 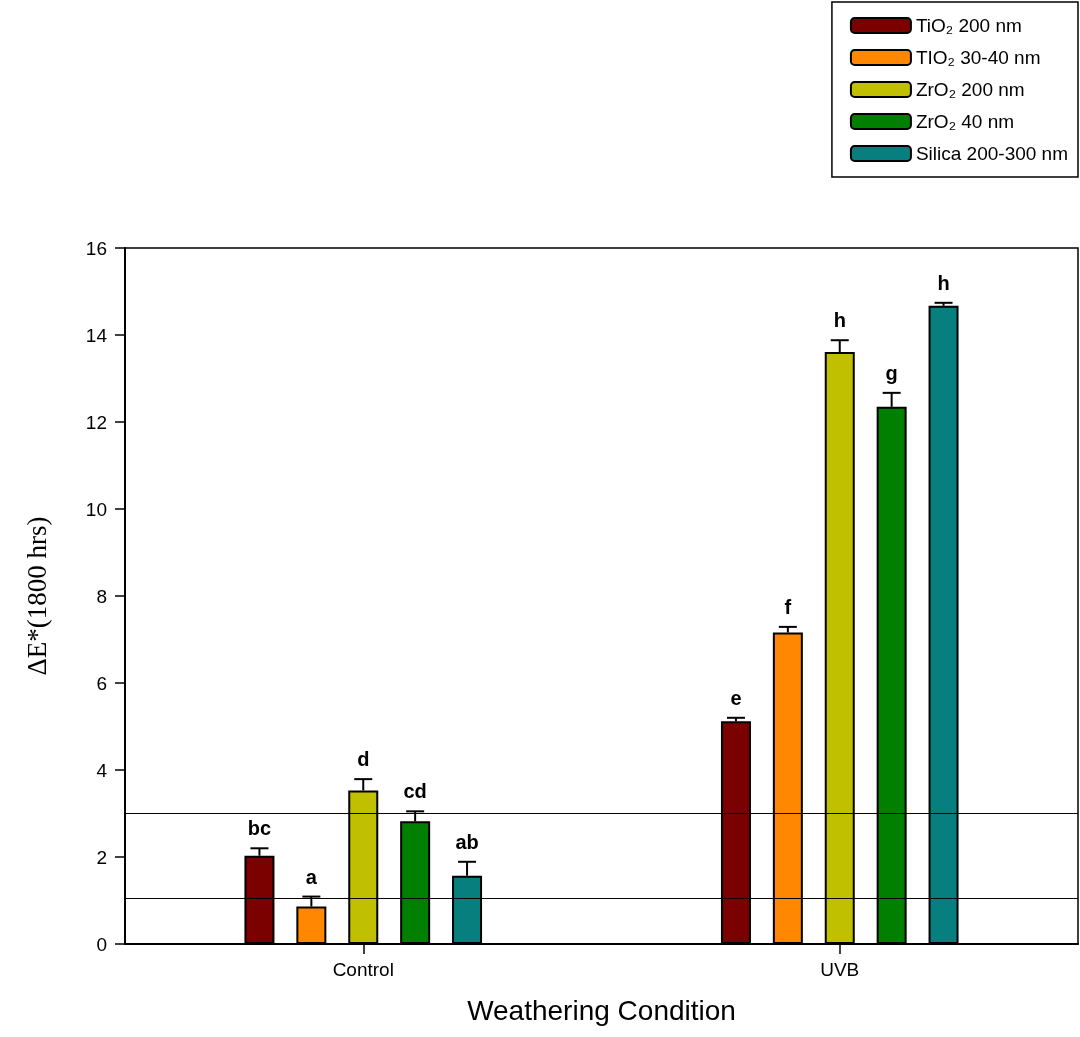 What do you see at coordinates (467, 841) in the screenshot?
I see `data-label: ab` at bounding box center [467, 841].